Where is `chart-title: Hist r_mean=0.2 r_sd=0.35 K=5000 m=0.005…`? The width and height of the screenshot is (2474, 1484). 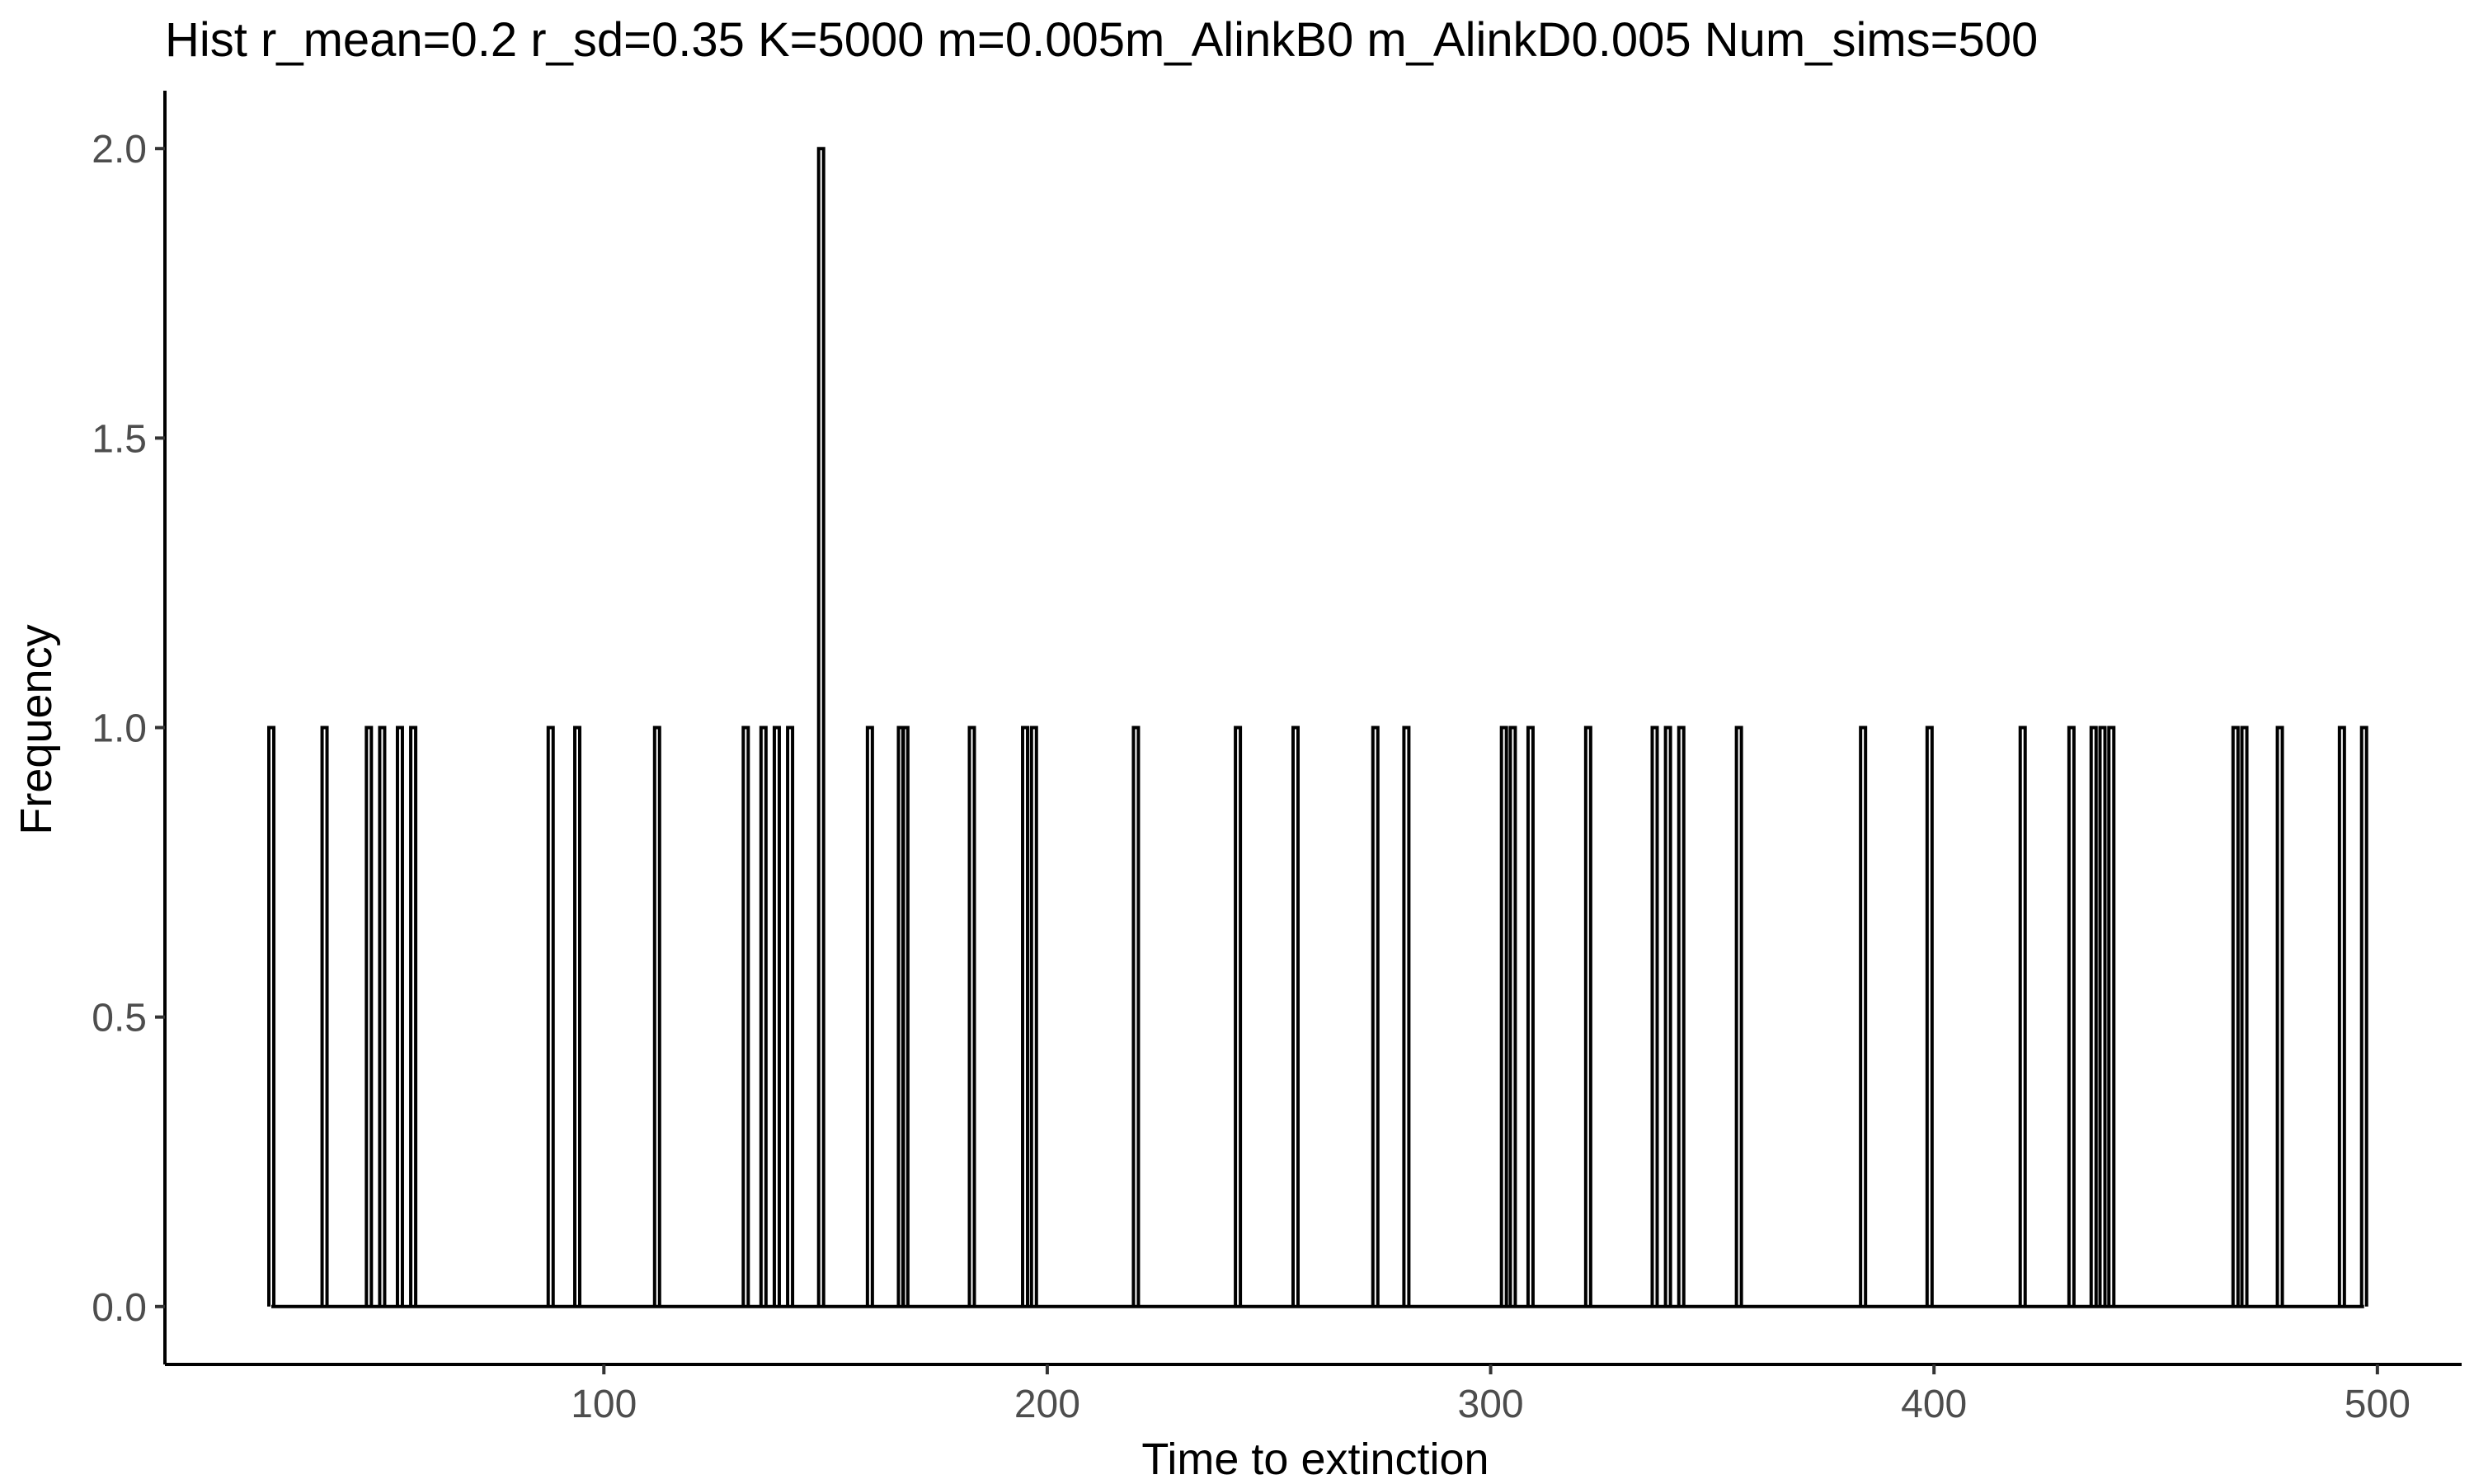 chart-title: Hist r_mean=0.2 r_sd=0.35 K=5000 m=0.005… is located at coordinates (1101, 40).